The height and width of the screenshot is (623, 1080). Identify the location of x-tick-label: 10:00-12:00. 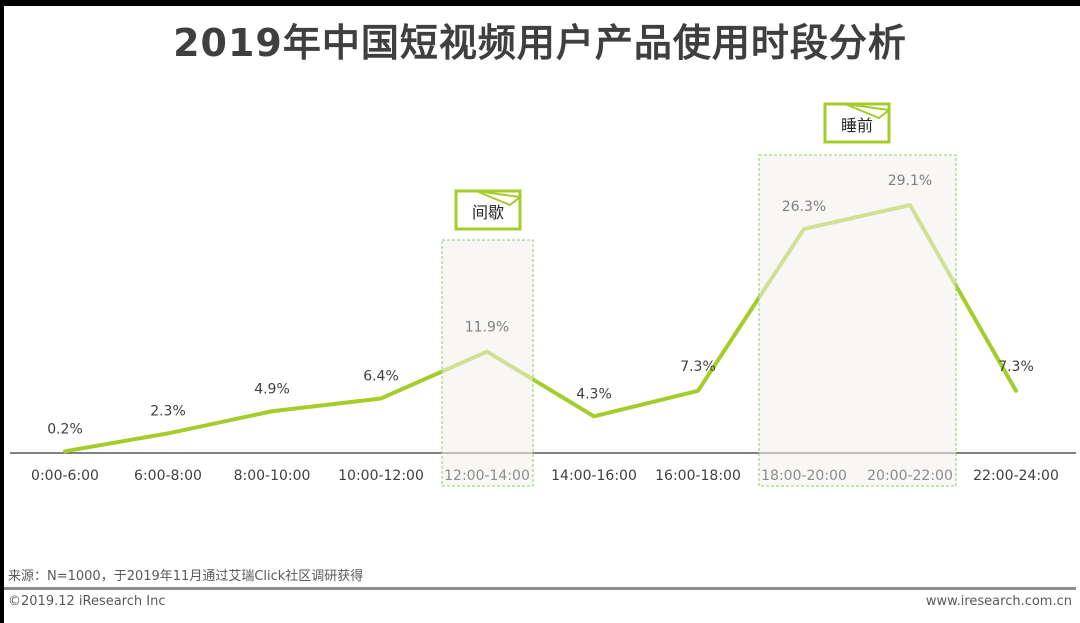
(381, 476).